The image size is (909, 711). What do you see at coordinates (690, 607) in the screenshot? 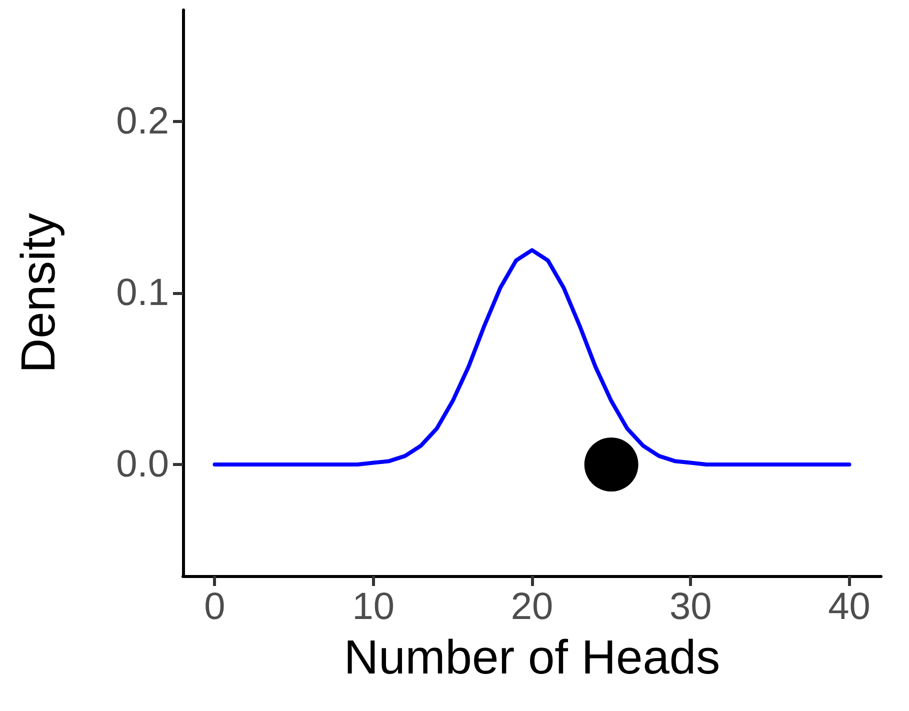
I see `x-tick-label: 30` at bounding box center [690, 607].